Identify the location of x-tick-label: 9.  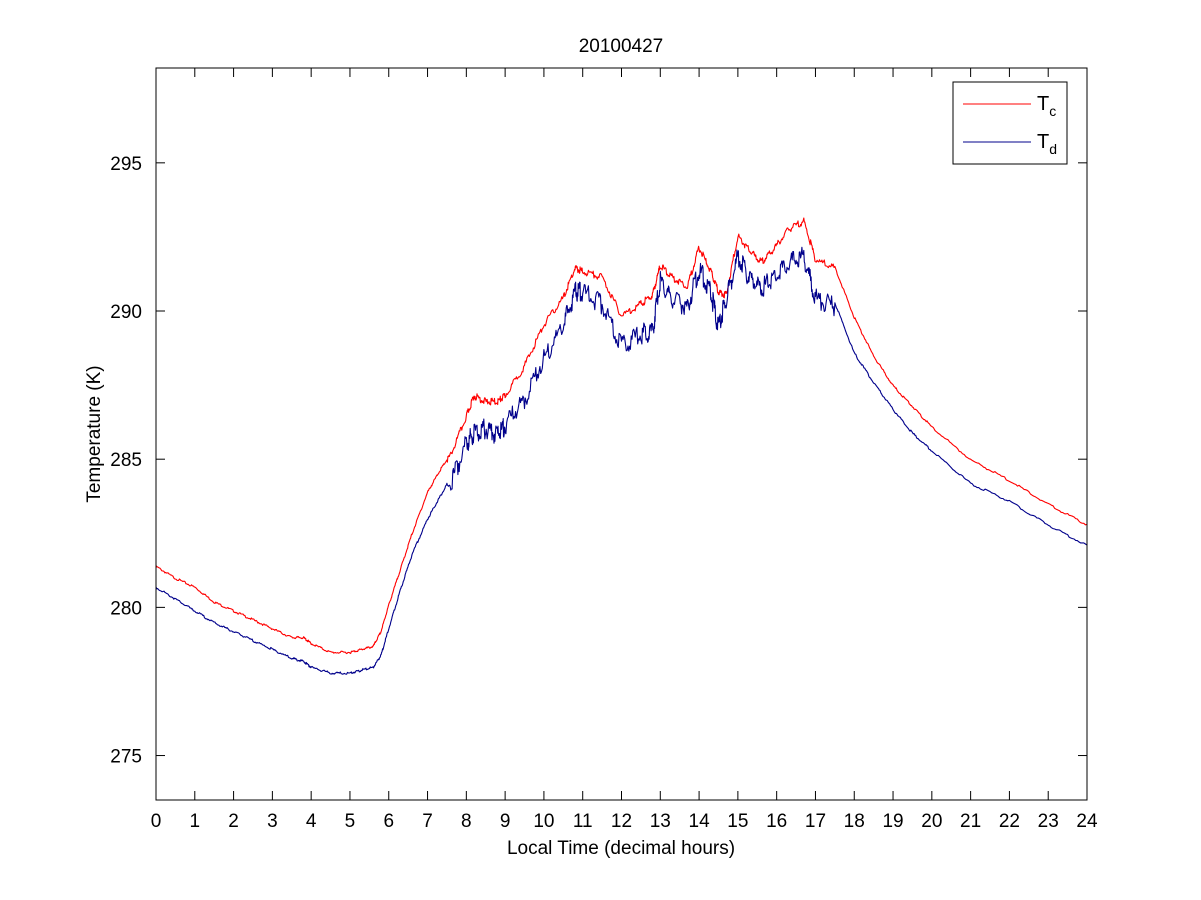
(505, 821).